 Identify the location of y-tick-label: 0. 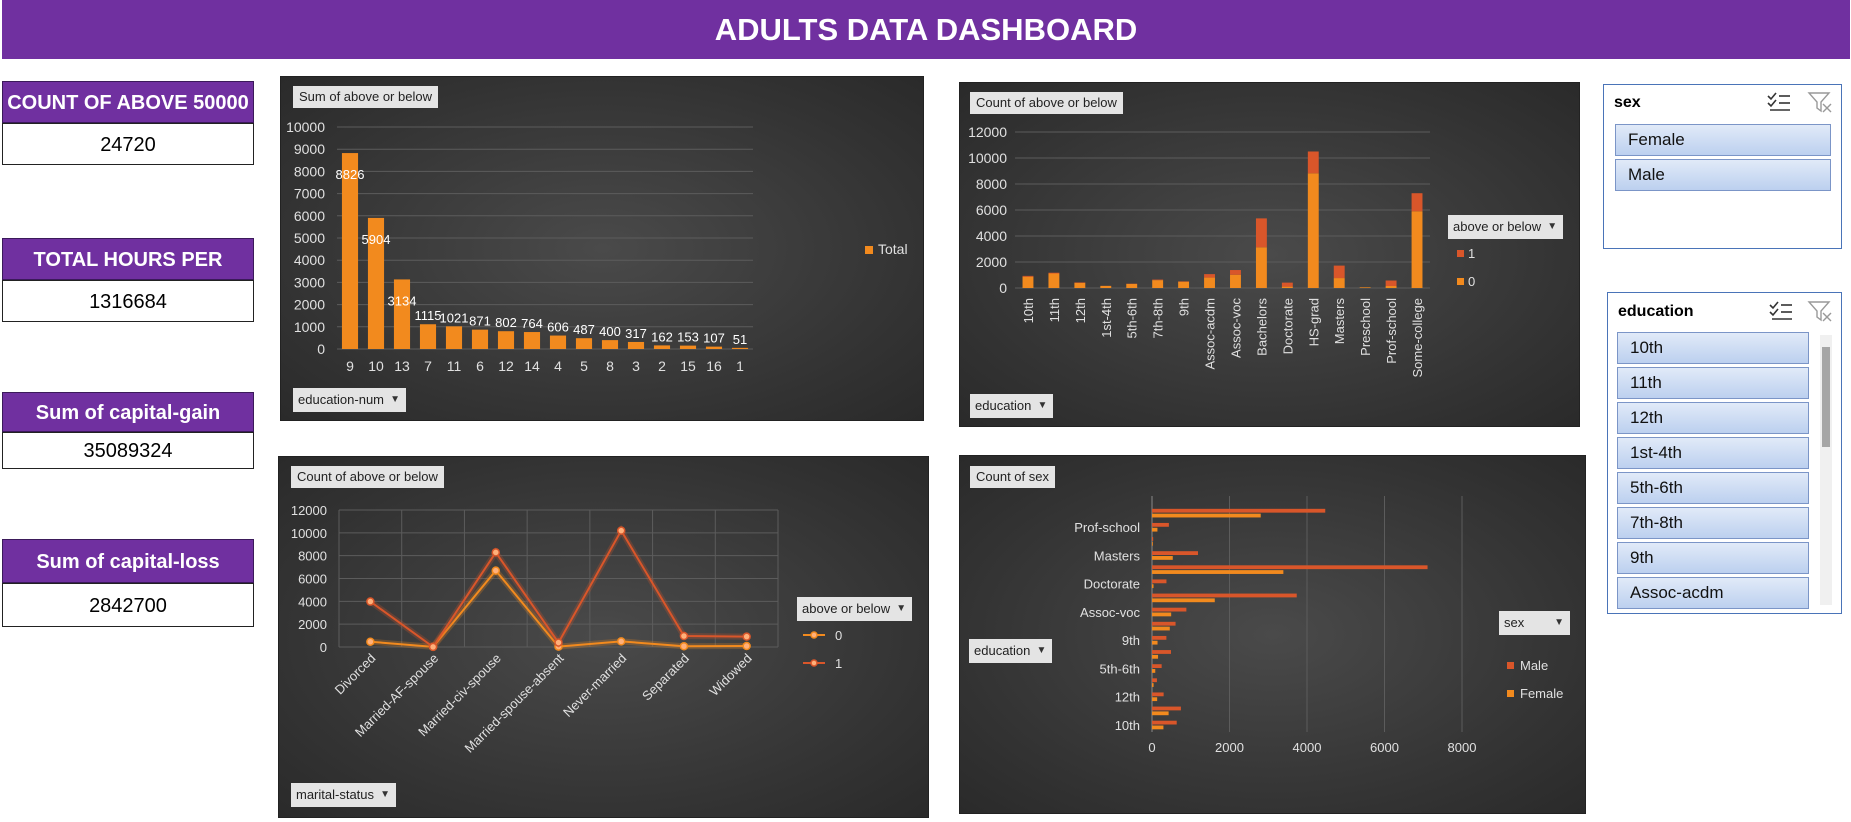
(1003, 288).